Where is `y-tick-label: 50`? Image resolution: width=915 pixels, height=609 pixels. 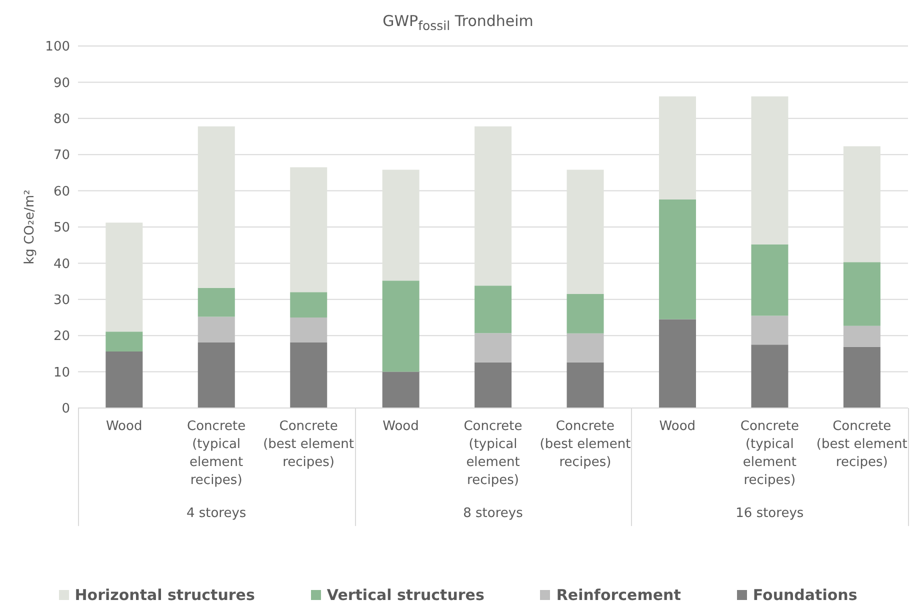
y-tick-label: 50 is located at coordinates (61, 228).